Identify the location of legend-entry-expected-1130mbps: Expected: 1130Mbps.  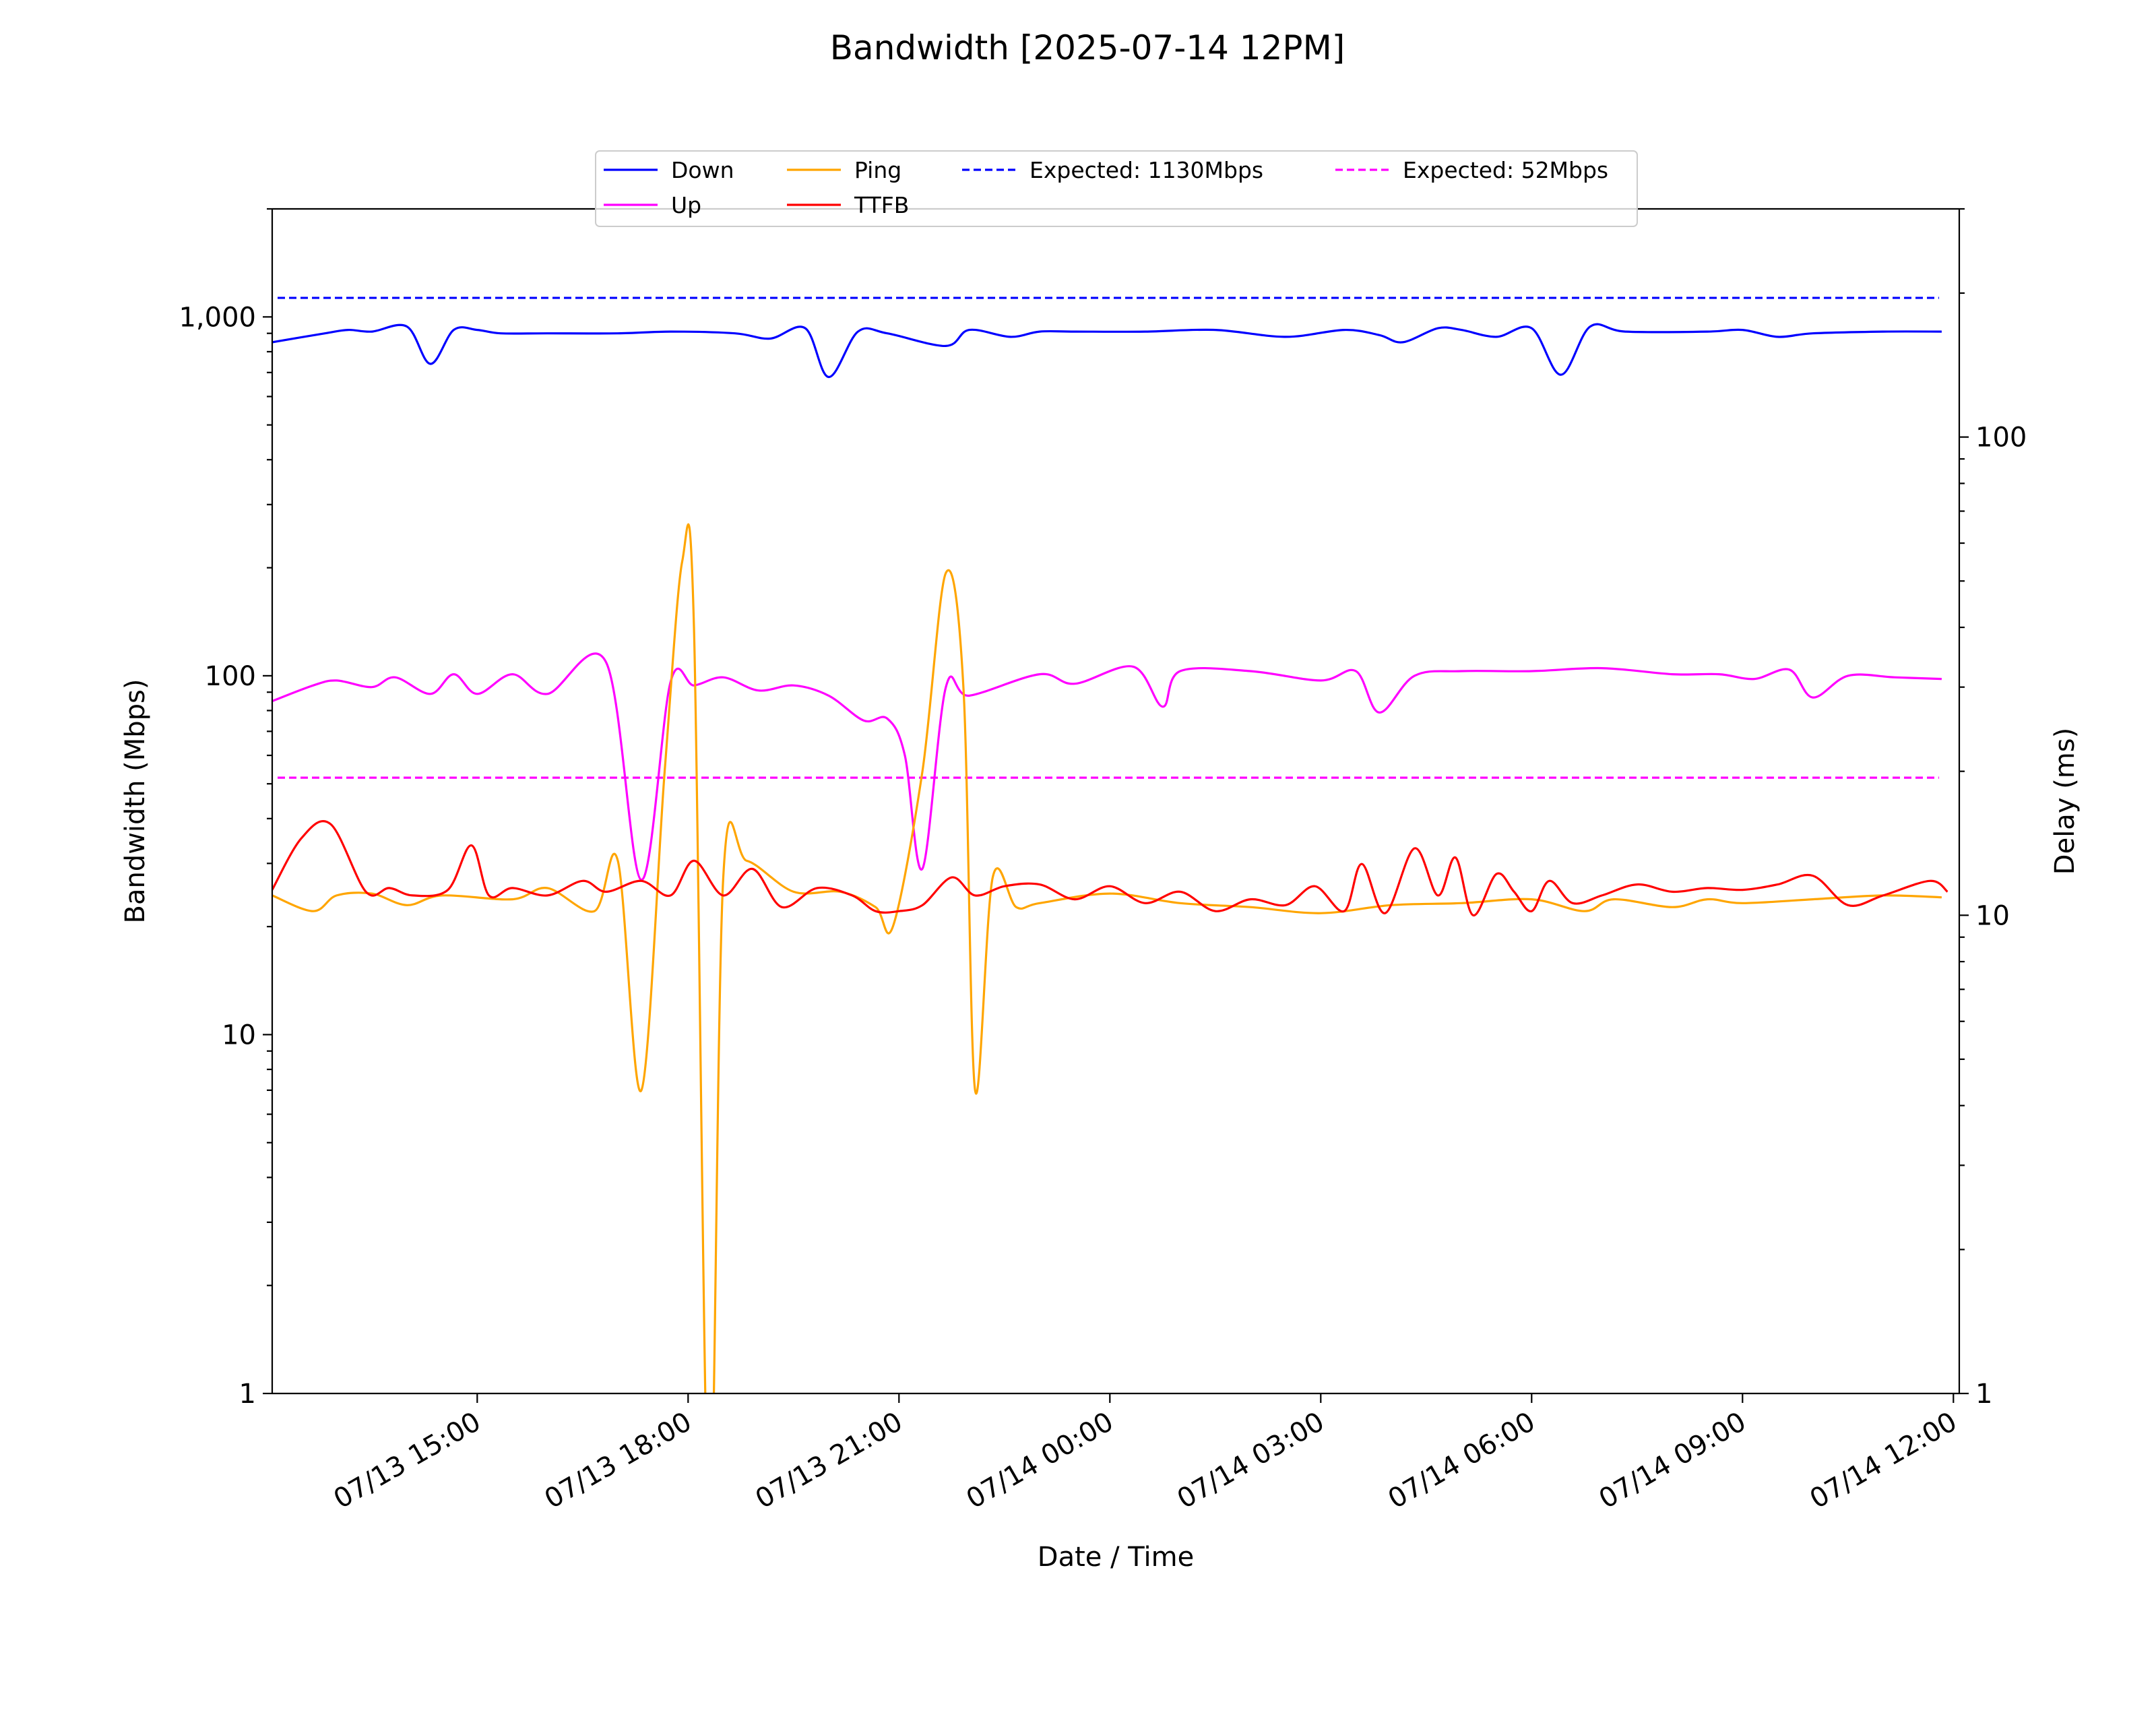
(1112, 170).